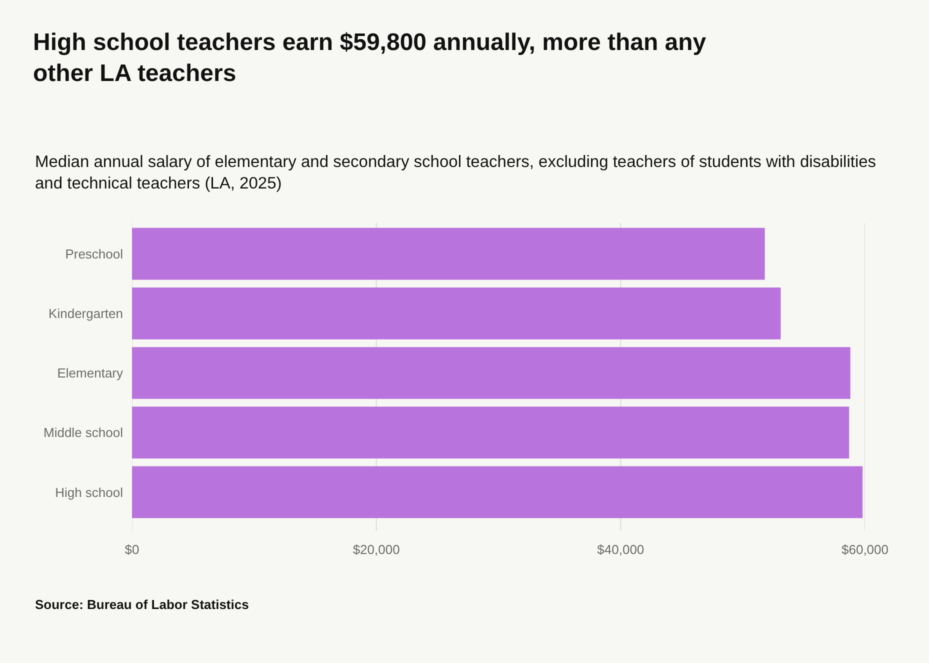  What do you see at coordinates (370, 58) in the screenshot?
I see `chart-title: High school teachers earn $59,800 annually, more than any other LA teachers` at bounding box center [370, 58].